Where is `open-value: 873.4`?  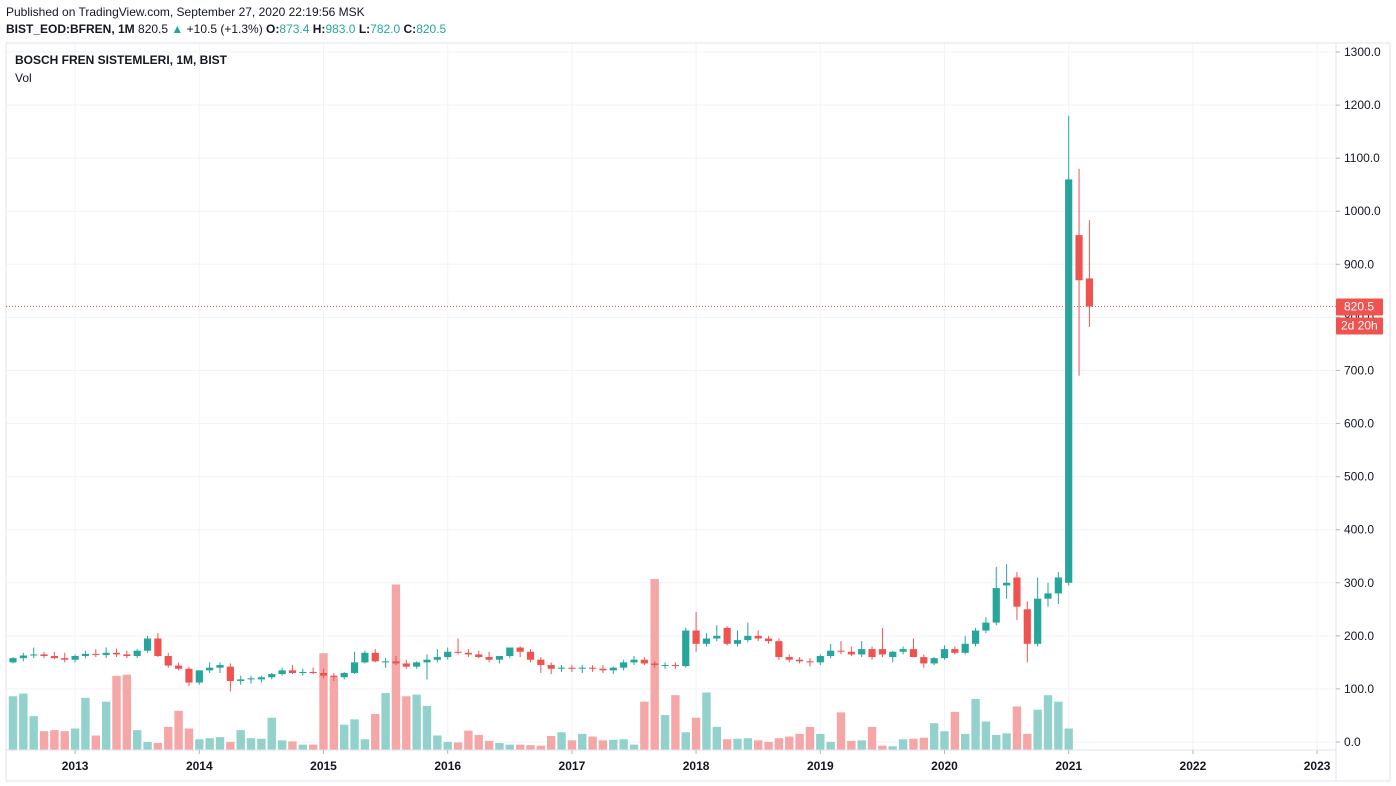 open-value: 873.4 is located at coordinates (294, 29).